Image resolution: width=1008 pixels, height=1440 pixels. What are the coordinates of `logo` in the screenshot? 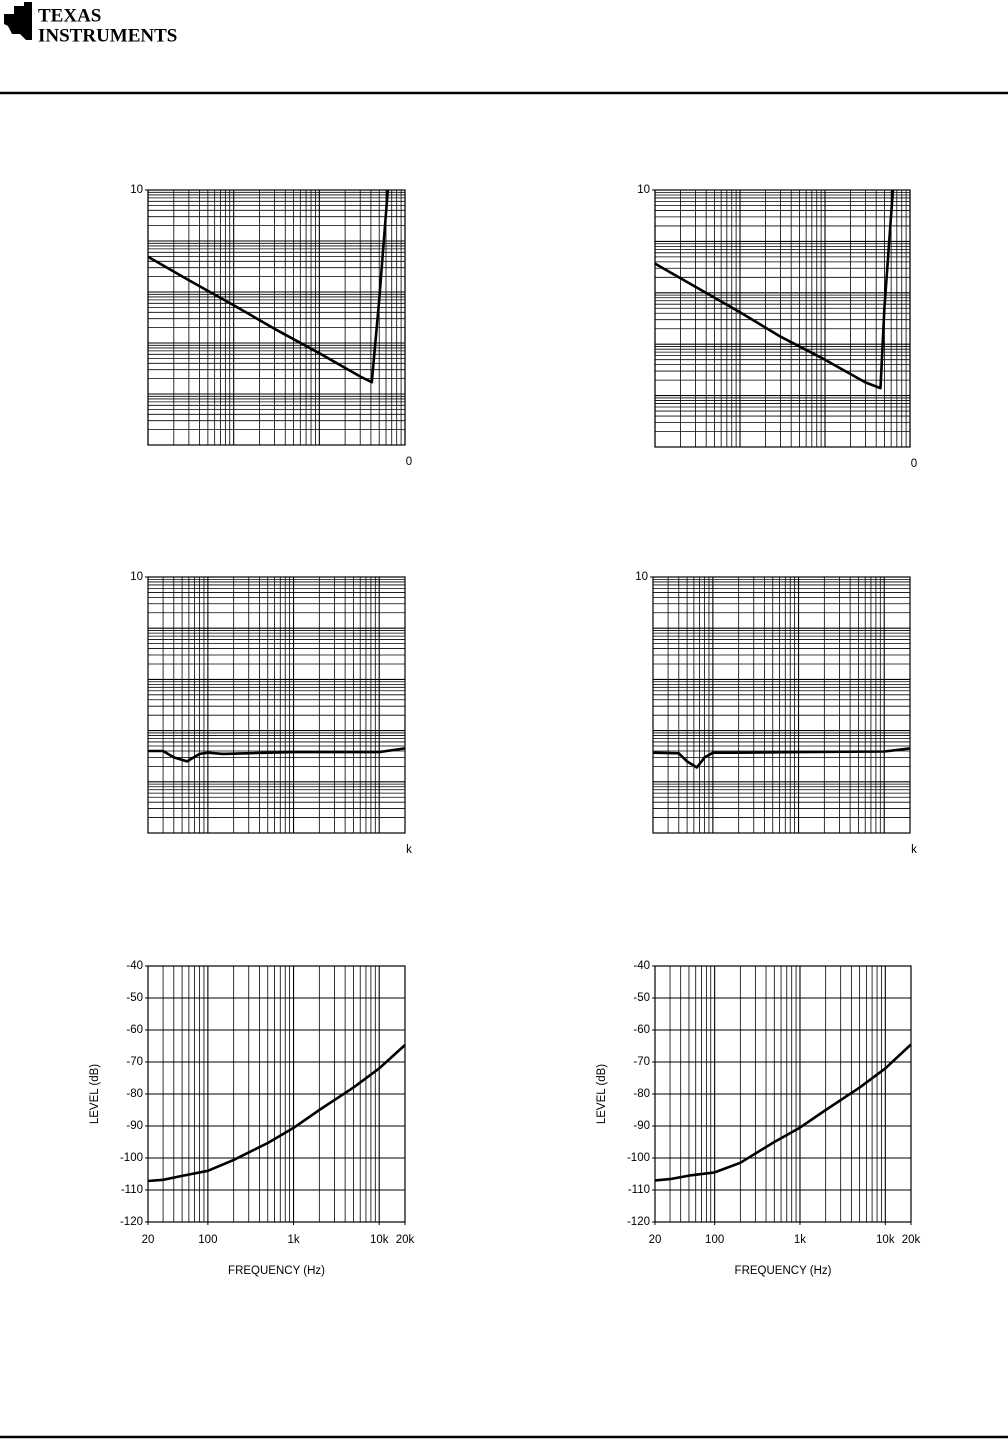 It's located at (18, 21).